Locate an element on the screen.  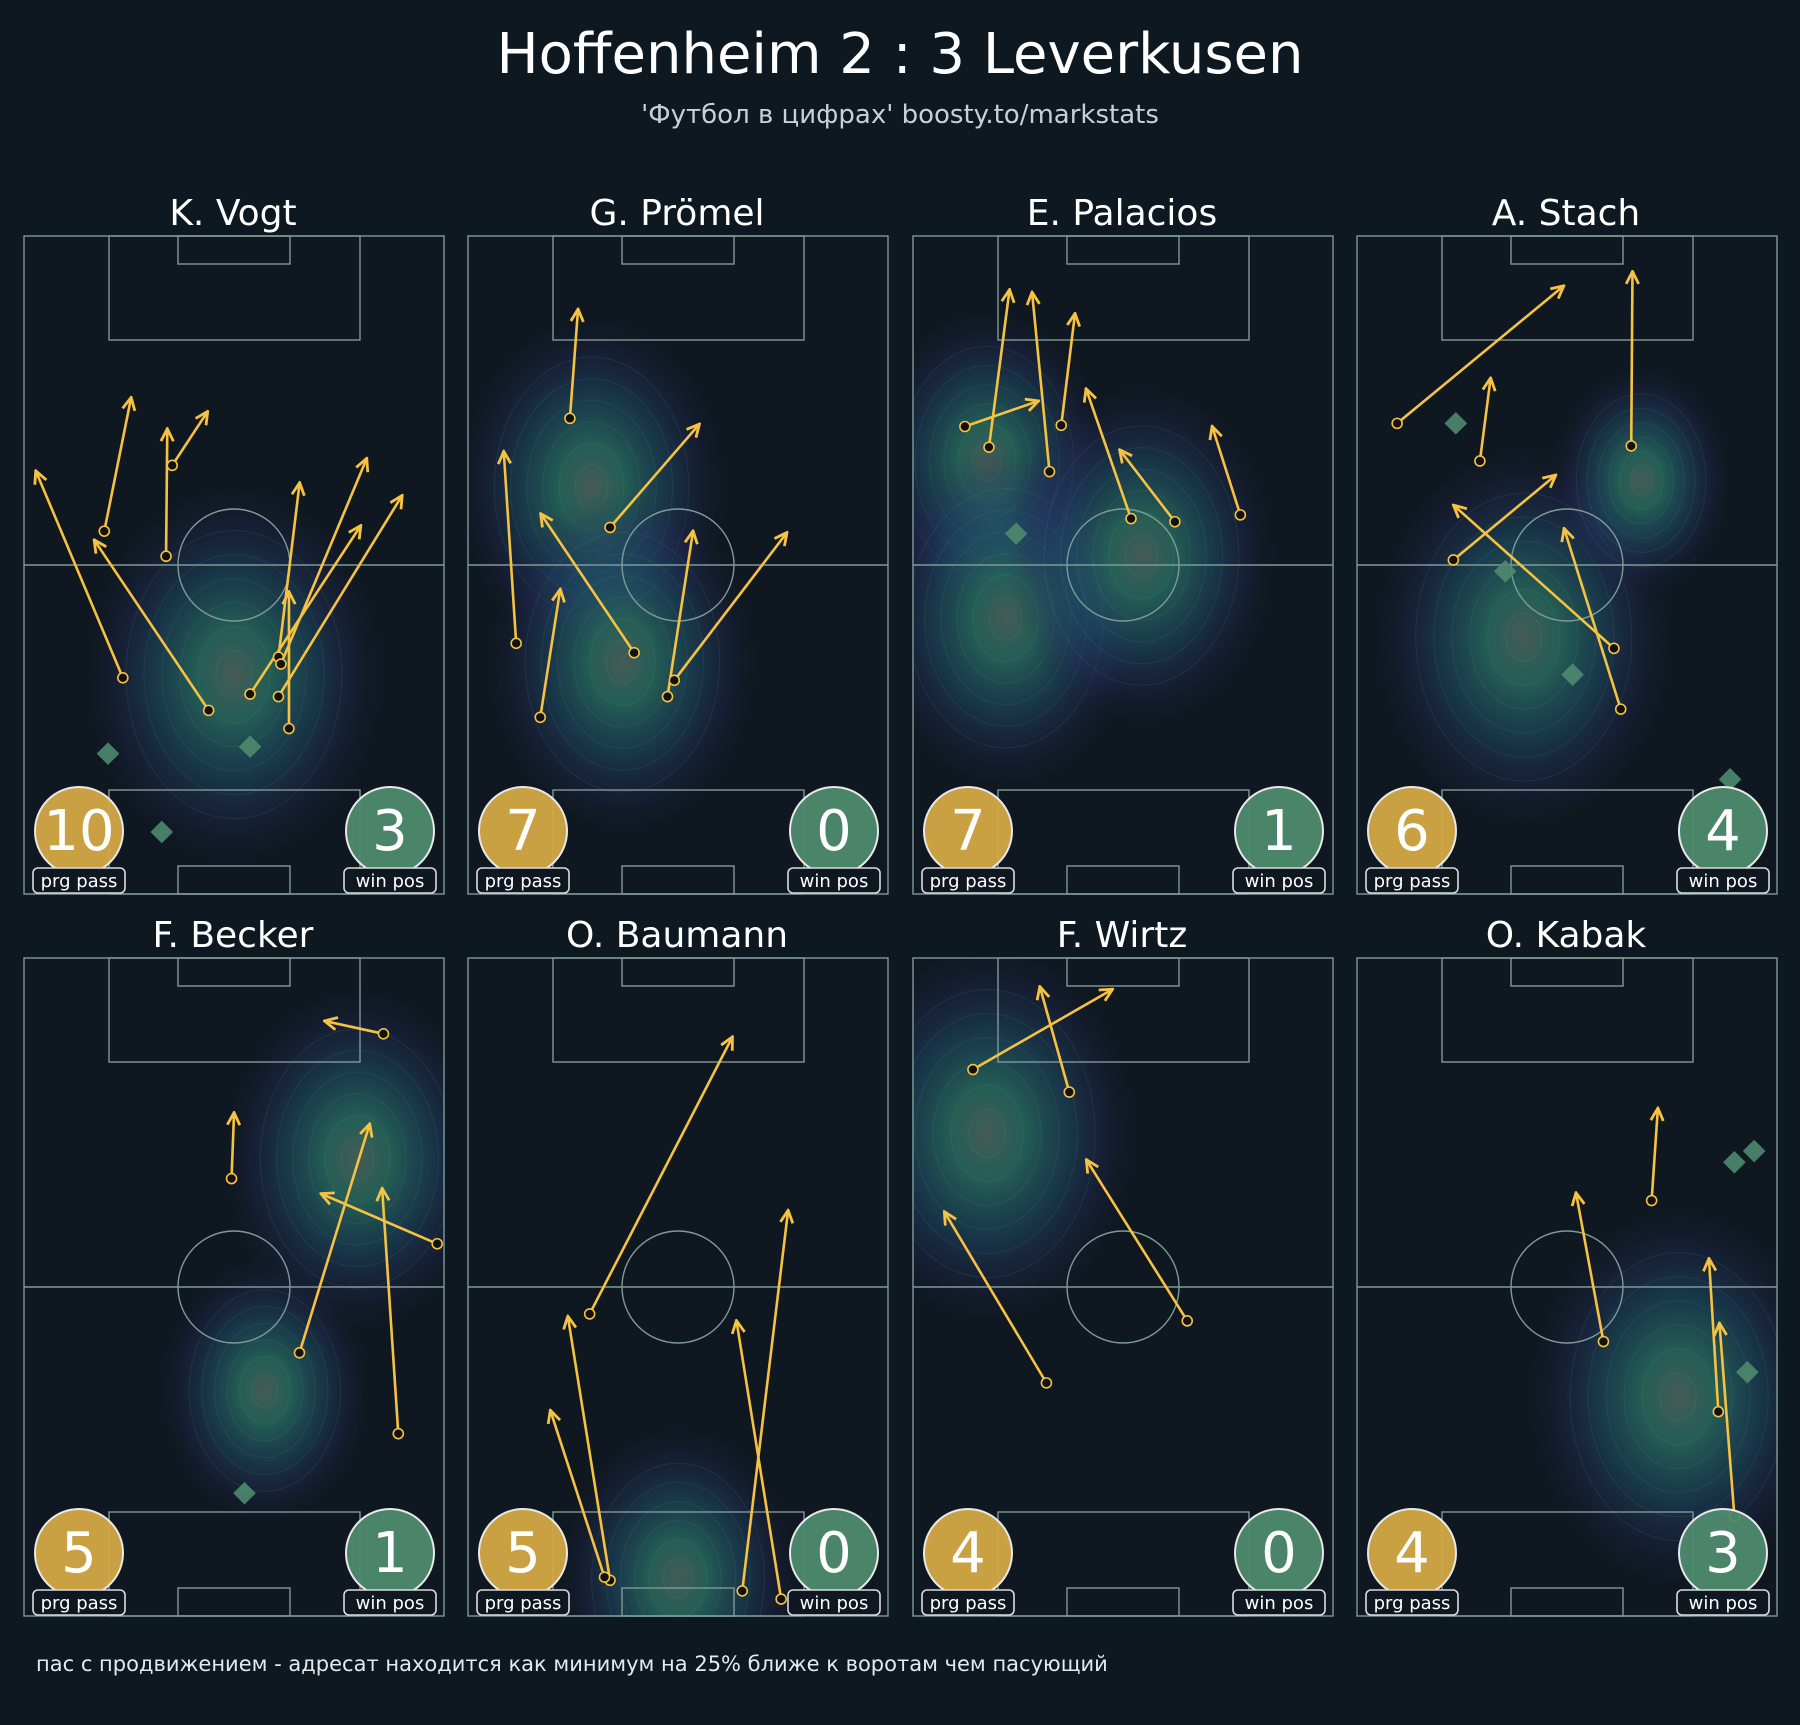
player-panel: F. Becker 5 prg pass 1 win pos is located at coordinates (234, 1266).